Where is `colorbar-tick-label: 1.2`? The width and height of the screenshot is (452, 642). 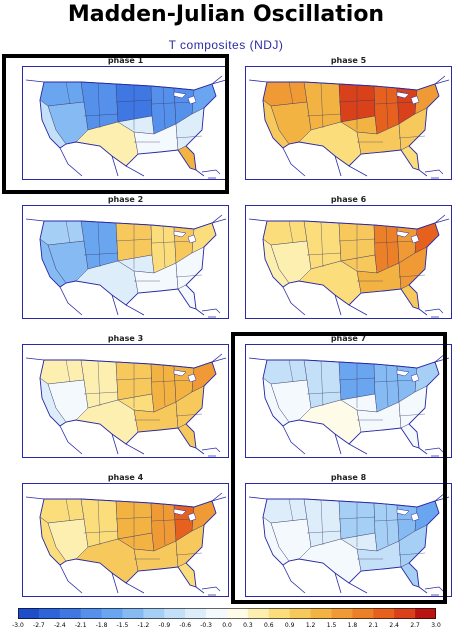 colorbar-tick-label: 1.2 is located at coordinates (310, 625).